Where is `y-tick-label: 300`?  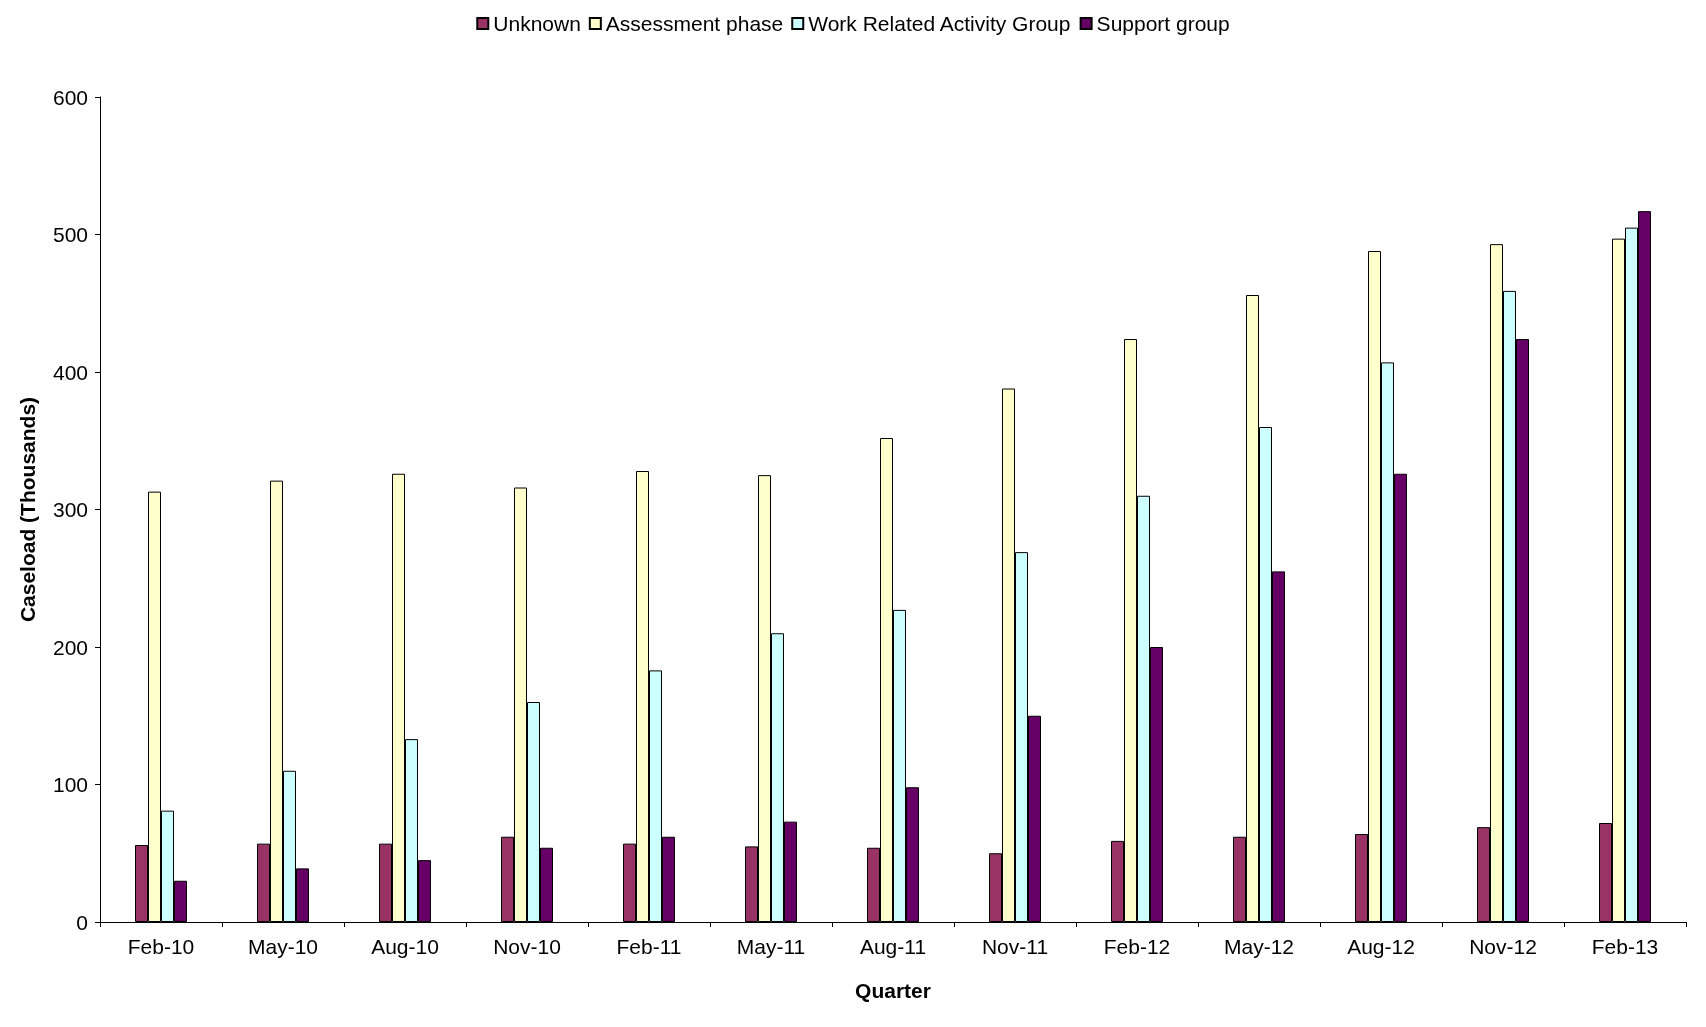 y-tick-label: 300 is located at coordinates (70, 509).